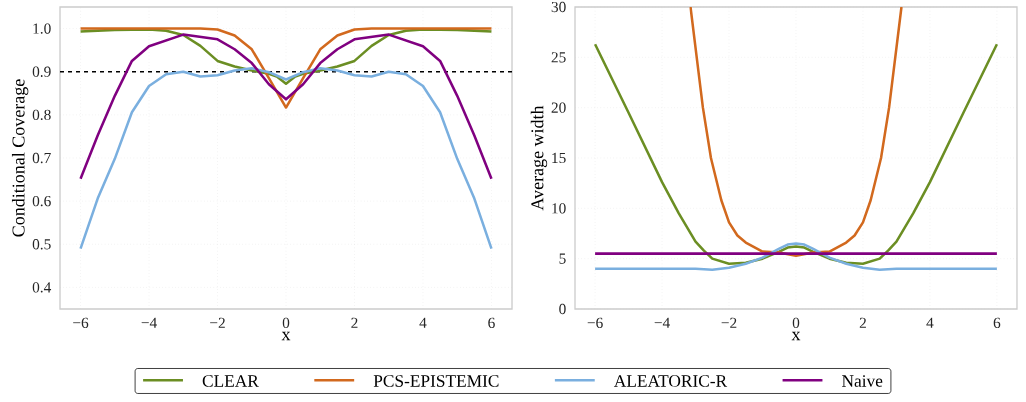 The image size is (1026, 402). Describe the element at coordinates (559, 208) in the screenshot. I see `y-tick-label: 10` at that location.